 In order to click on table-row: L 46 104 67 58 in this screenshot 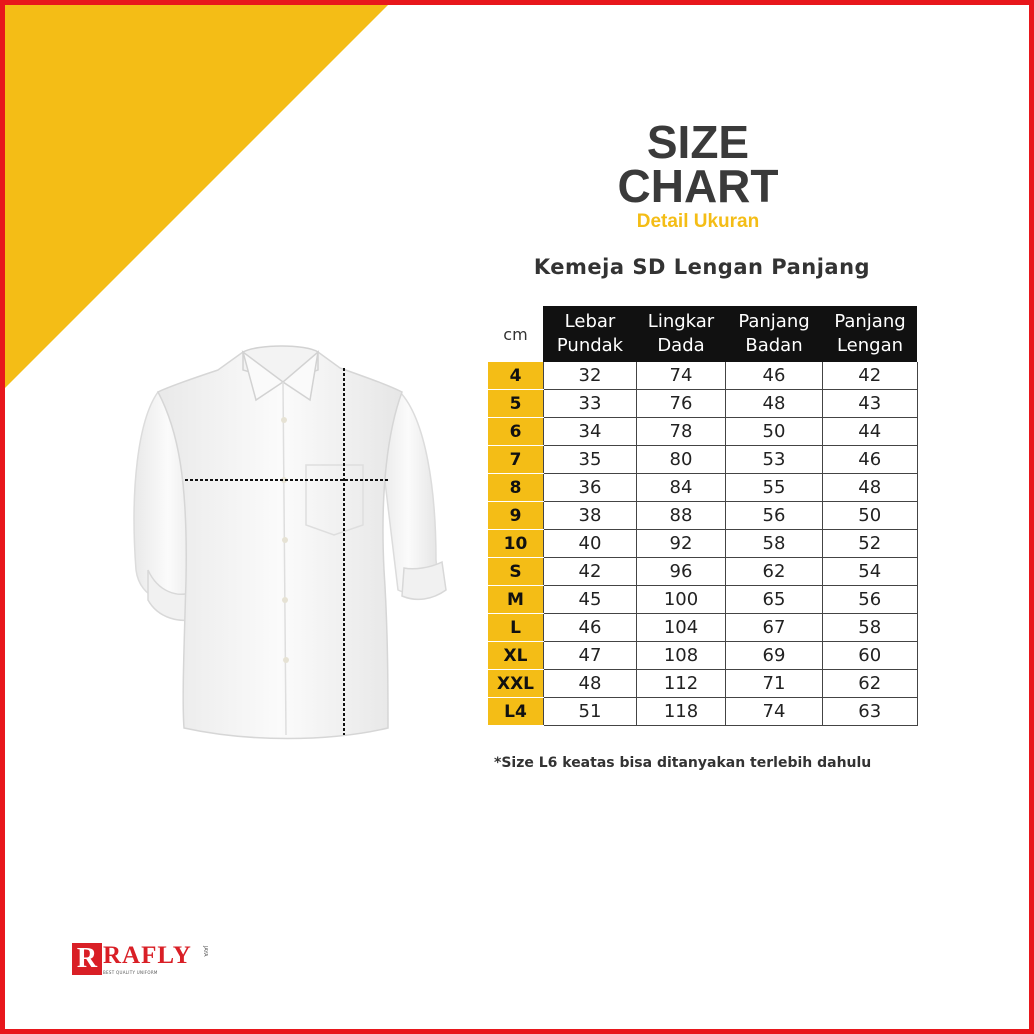, I will do `click(703, 627)`.